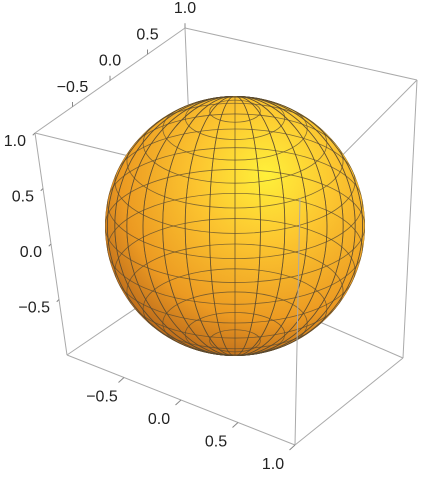 The height and width of the screenshot is (482, 425). Describe the element at coordinates (34, 308) in the screenshot. I see `z-tick-label: −0.5` at that location.